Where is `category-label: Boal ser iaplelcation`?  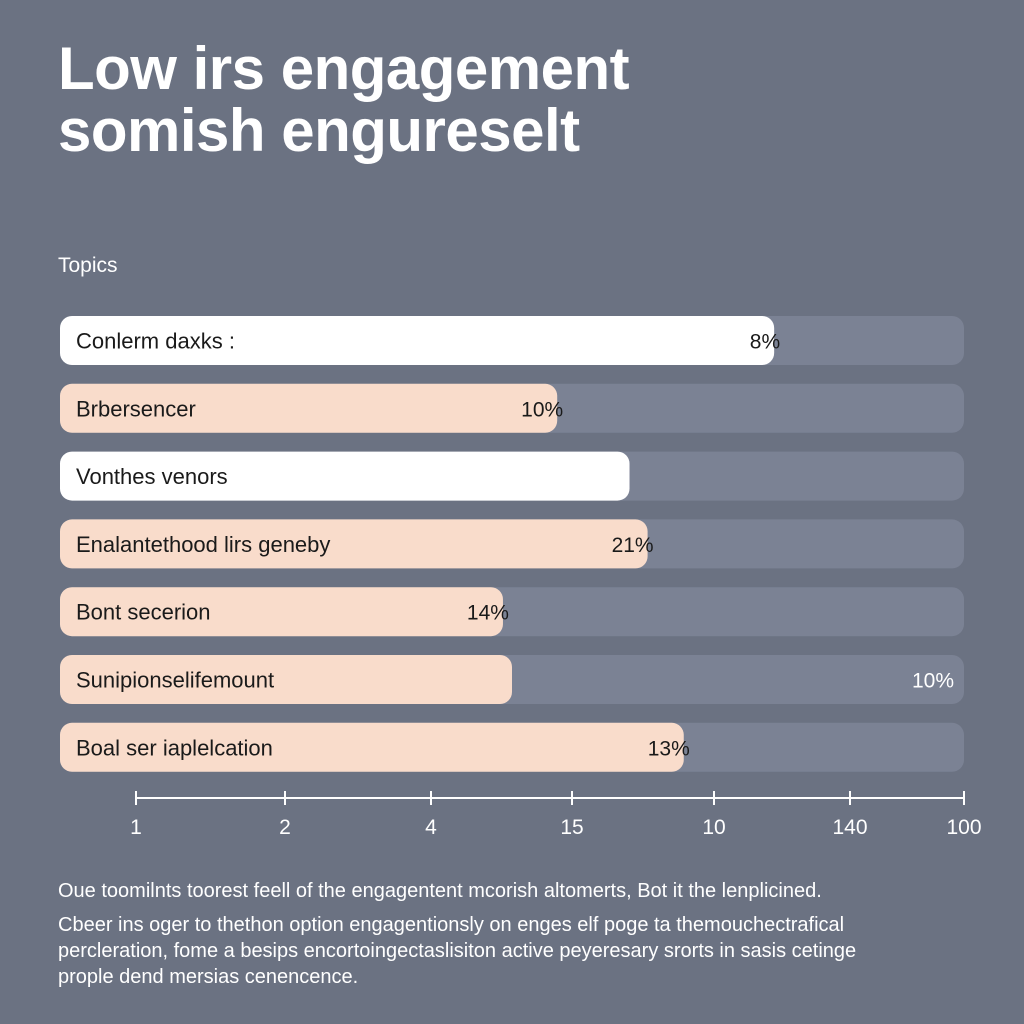
category-label: Boal ser iaplelcation is located at coordinates (174, 747).